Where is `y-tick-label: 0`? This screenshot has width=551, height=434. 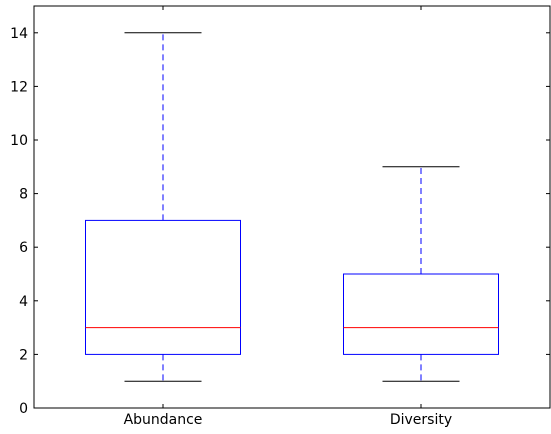
y-tick-label: 0 is located at coordinates (23, 409).